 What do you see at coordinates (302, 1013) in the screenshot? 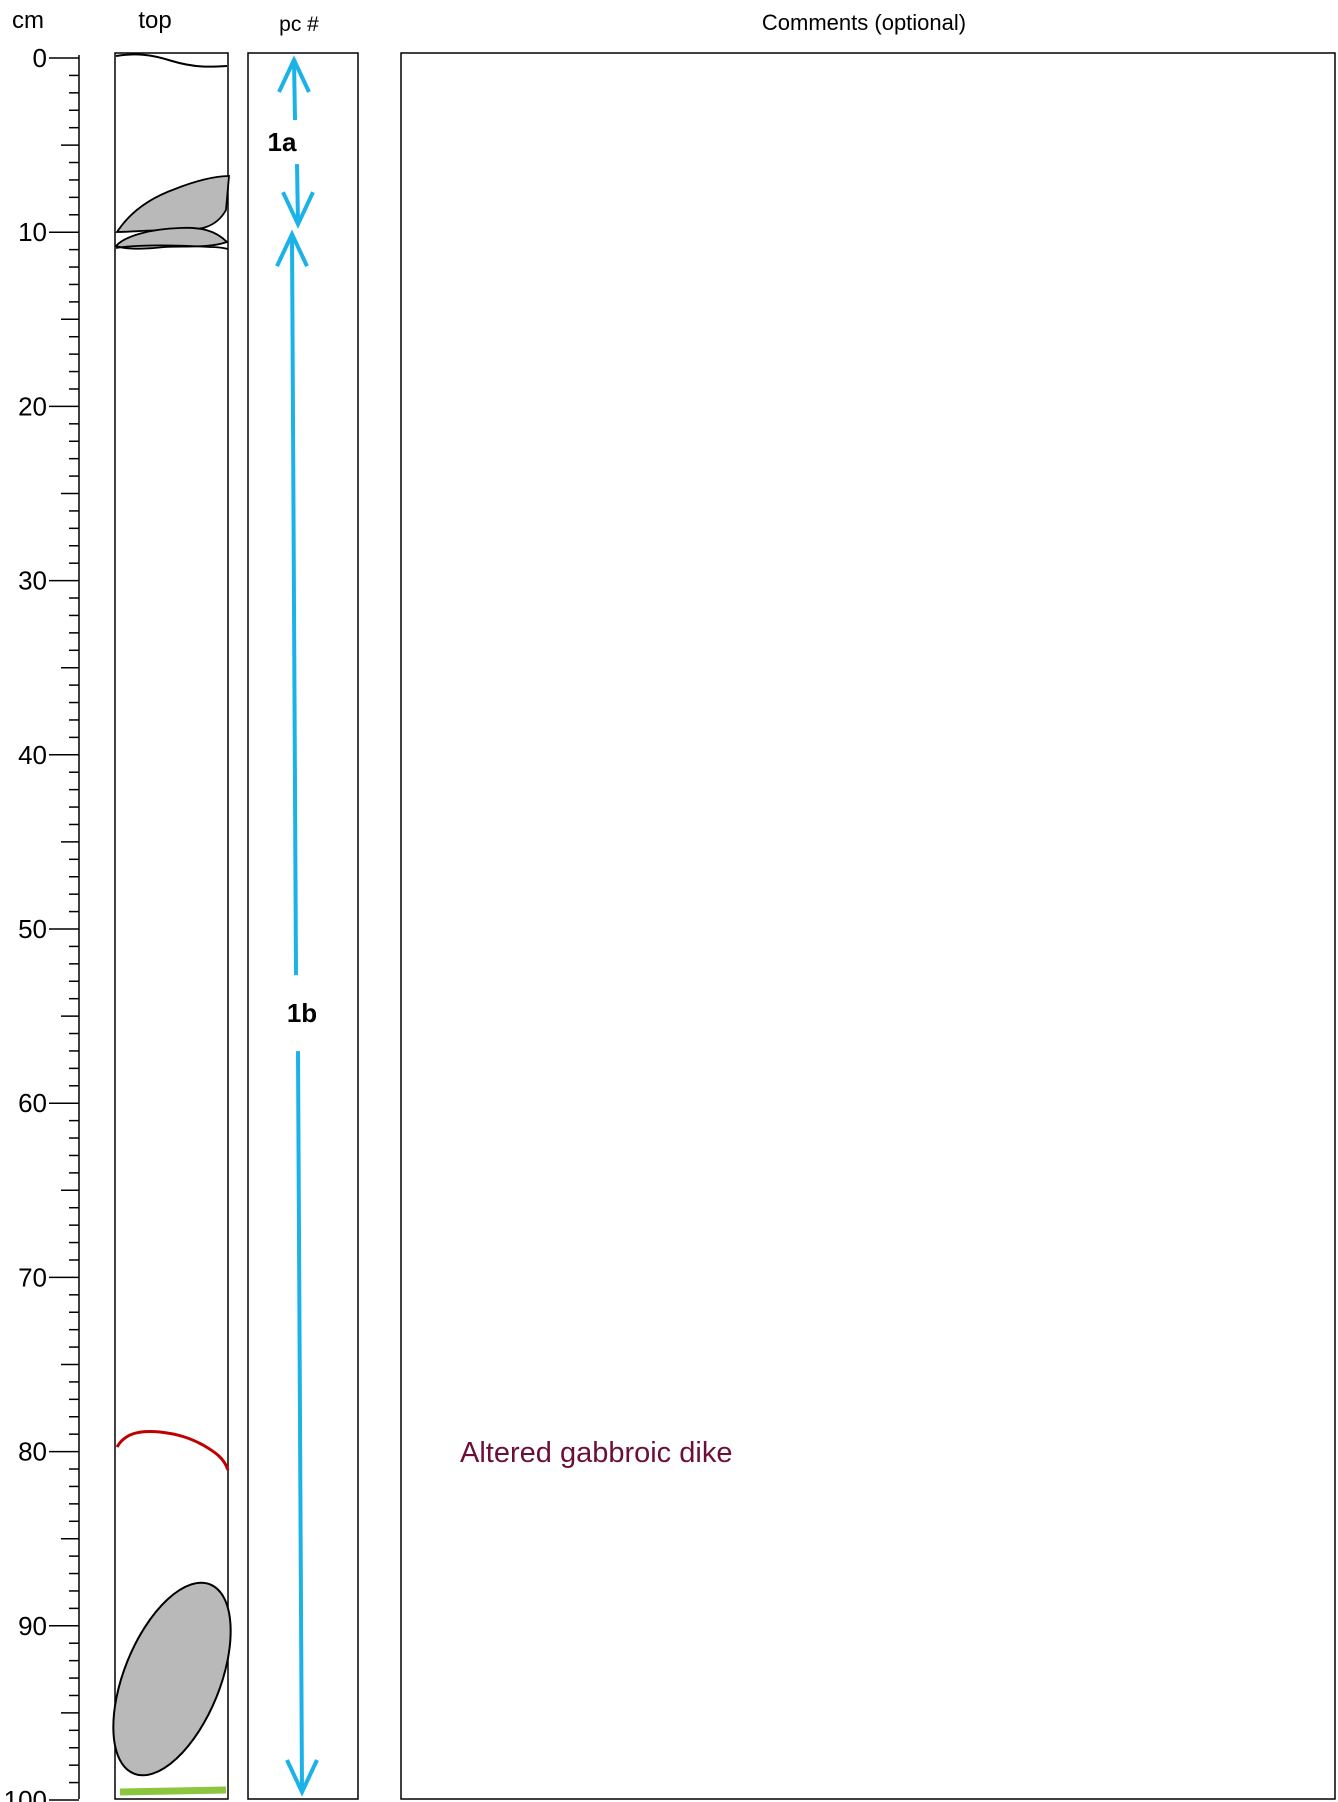
I see `piece-label: 1b` at bounding box center [302, 1013].